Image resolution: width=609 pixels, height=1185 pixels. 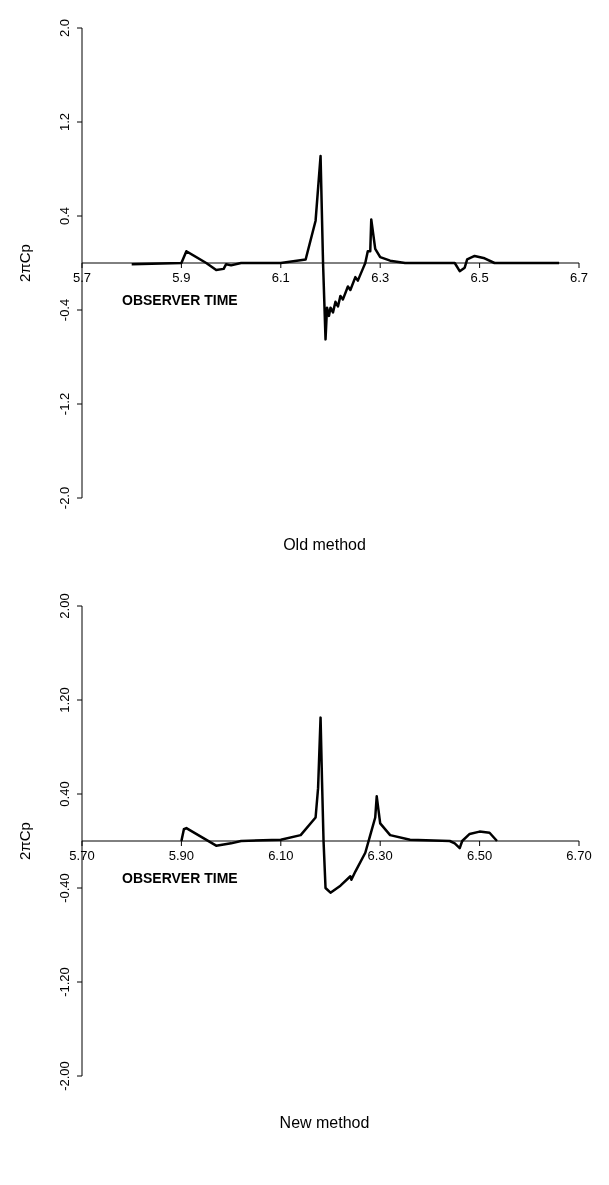 What do you see at coordinates (380, 277) in the screenshot?
I see `x-tick-label: 6.3` at bounding box center [380, 277].